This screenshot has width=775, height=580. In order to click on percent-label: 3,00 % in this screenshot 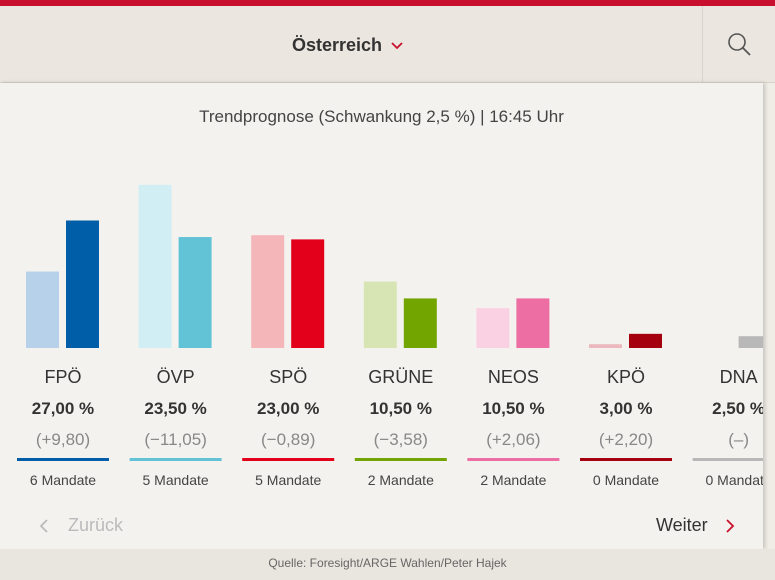, I will do `click(626, 408)`.